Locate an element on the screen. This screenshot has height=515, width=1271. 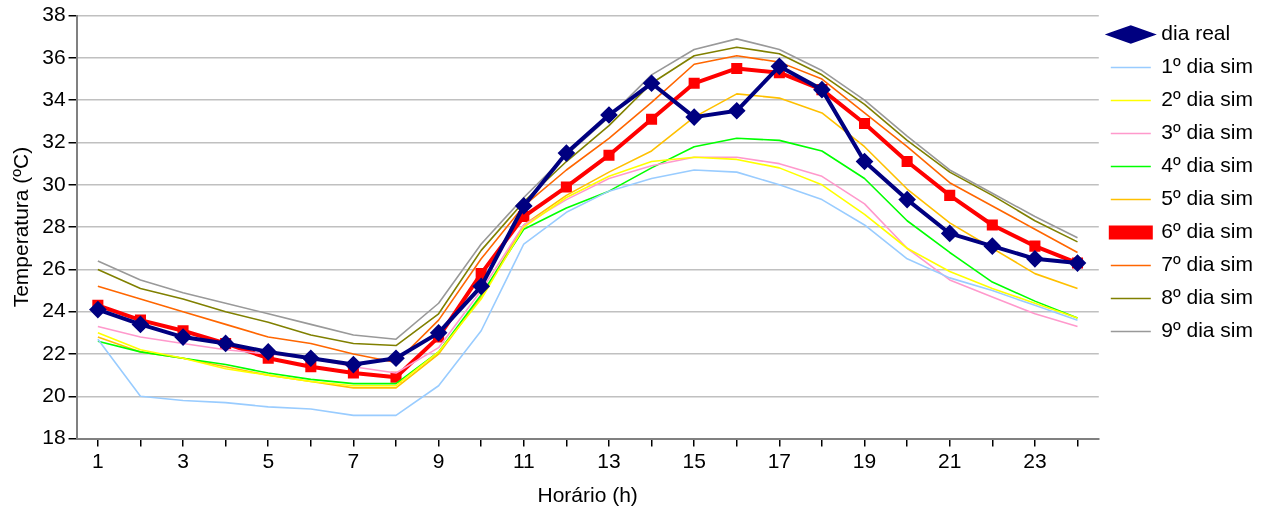
y-tick-label: 20 is located at coordinates (54, 395).